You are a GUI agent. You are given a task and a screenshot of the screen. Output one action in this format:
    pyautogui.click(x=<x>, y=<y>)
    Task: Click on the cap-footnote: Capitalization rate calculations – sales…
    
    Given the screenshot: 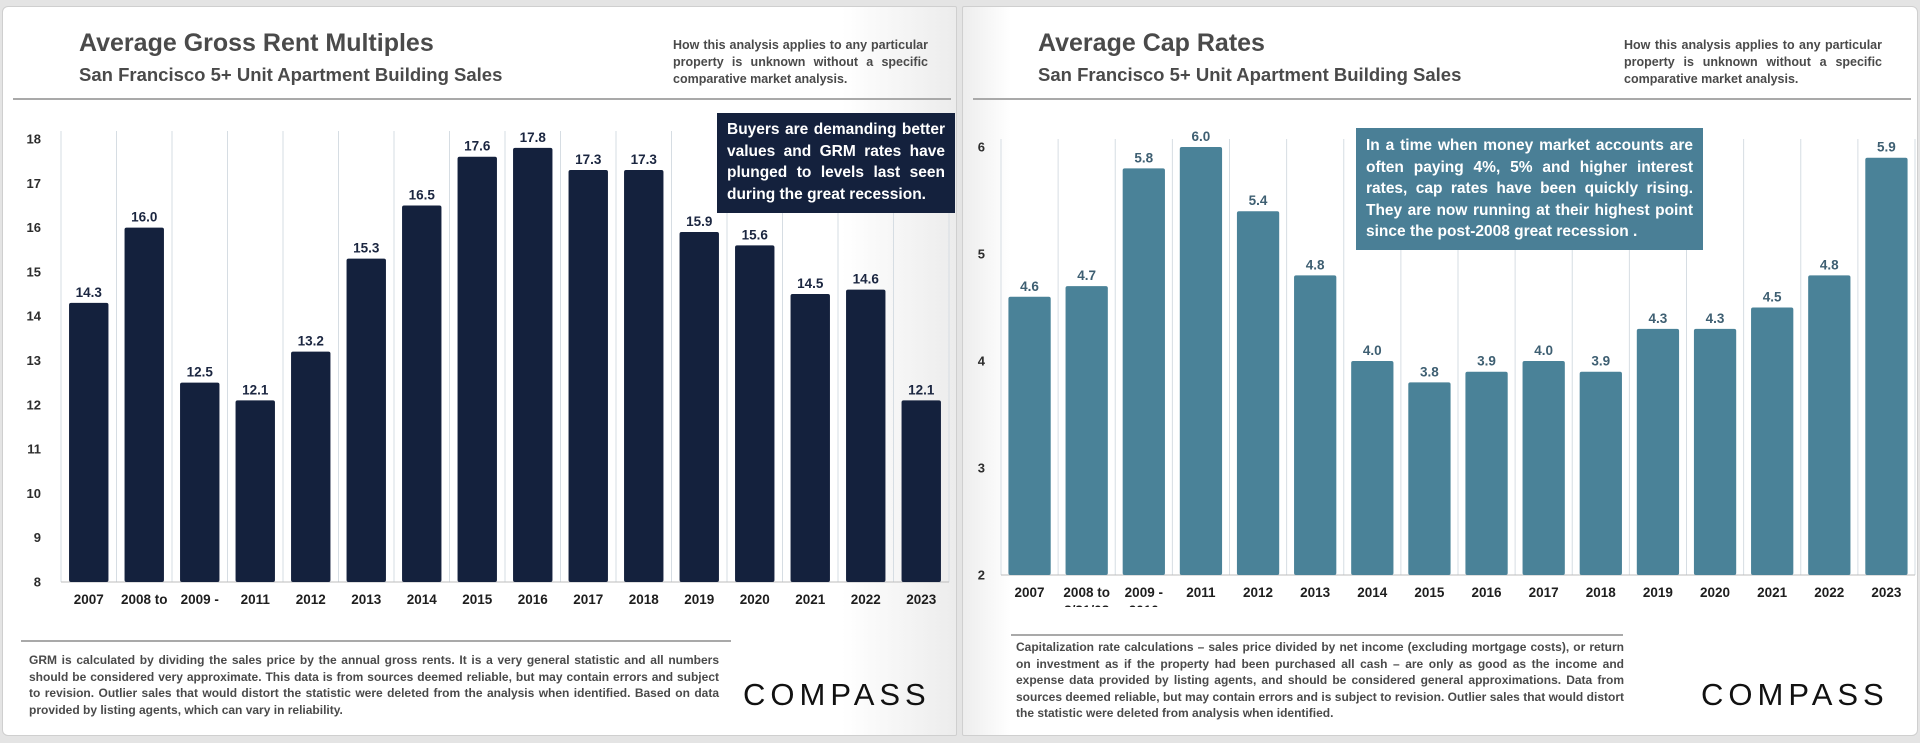 What is the action you would take?
    pyautogui.click(x=1320, y=680)
    